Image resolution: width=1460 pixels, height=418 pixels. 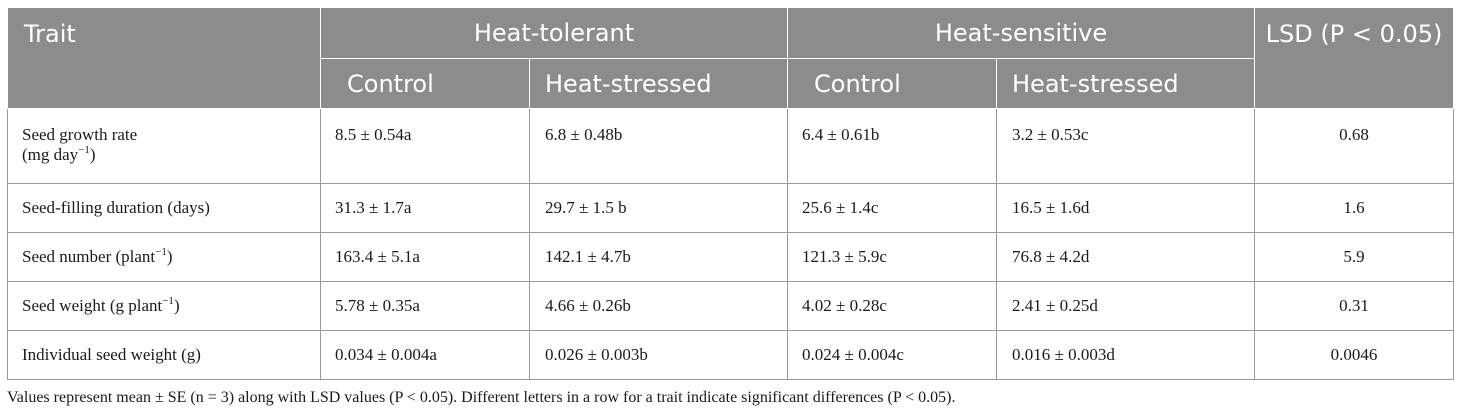 I want to click on header-heat-sensitive: Heat-sensitive, so click(x=1021, y=33).